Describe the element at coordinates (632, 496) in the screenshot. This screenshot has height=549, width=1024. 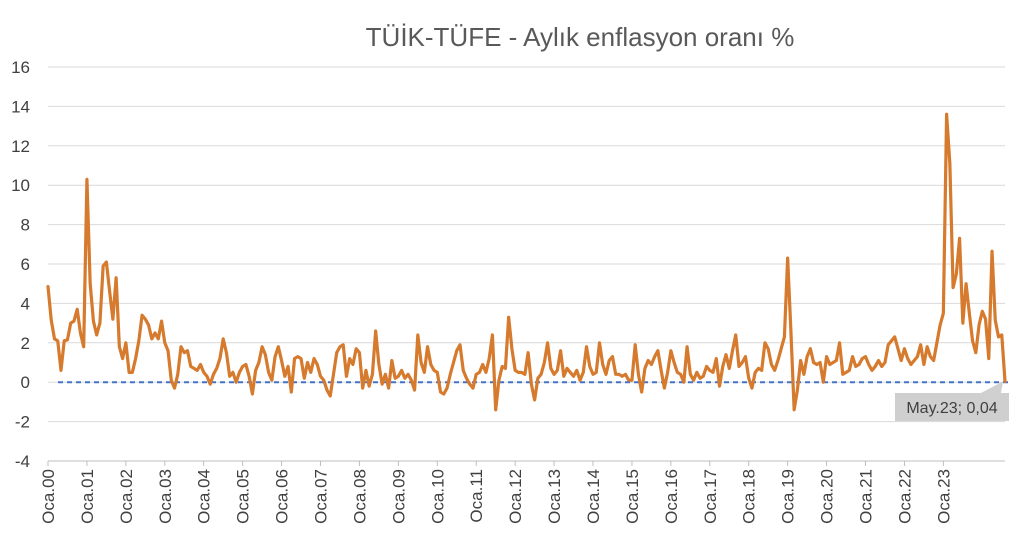
I see `x-tick-label: Oca.15` at that location.